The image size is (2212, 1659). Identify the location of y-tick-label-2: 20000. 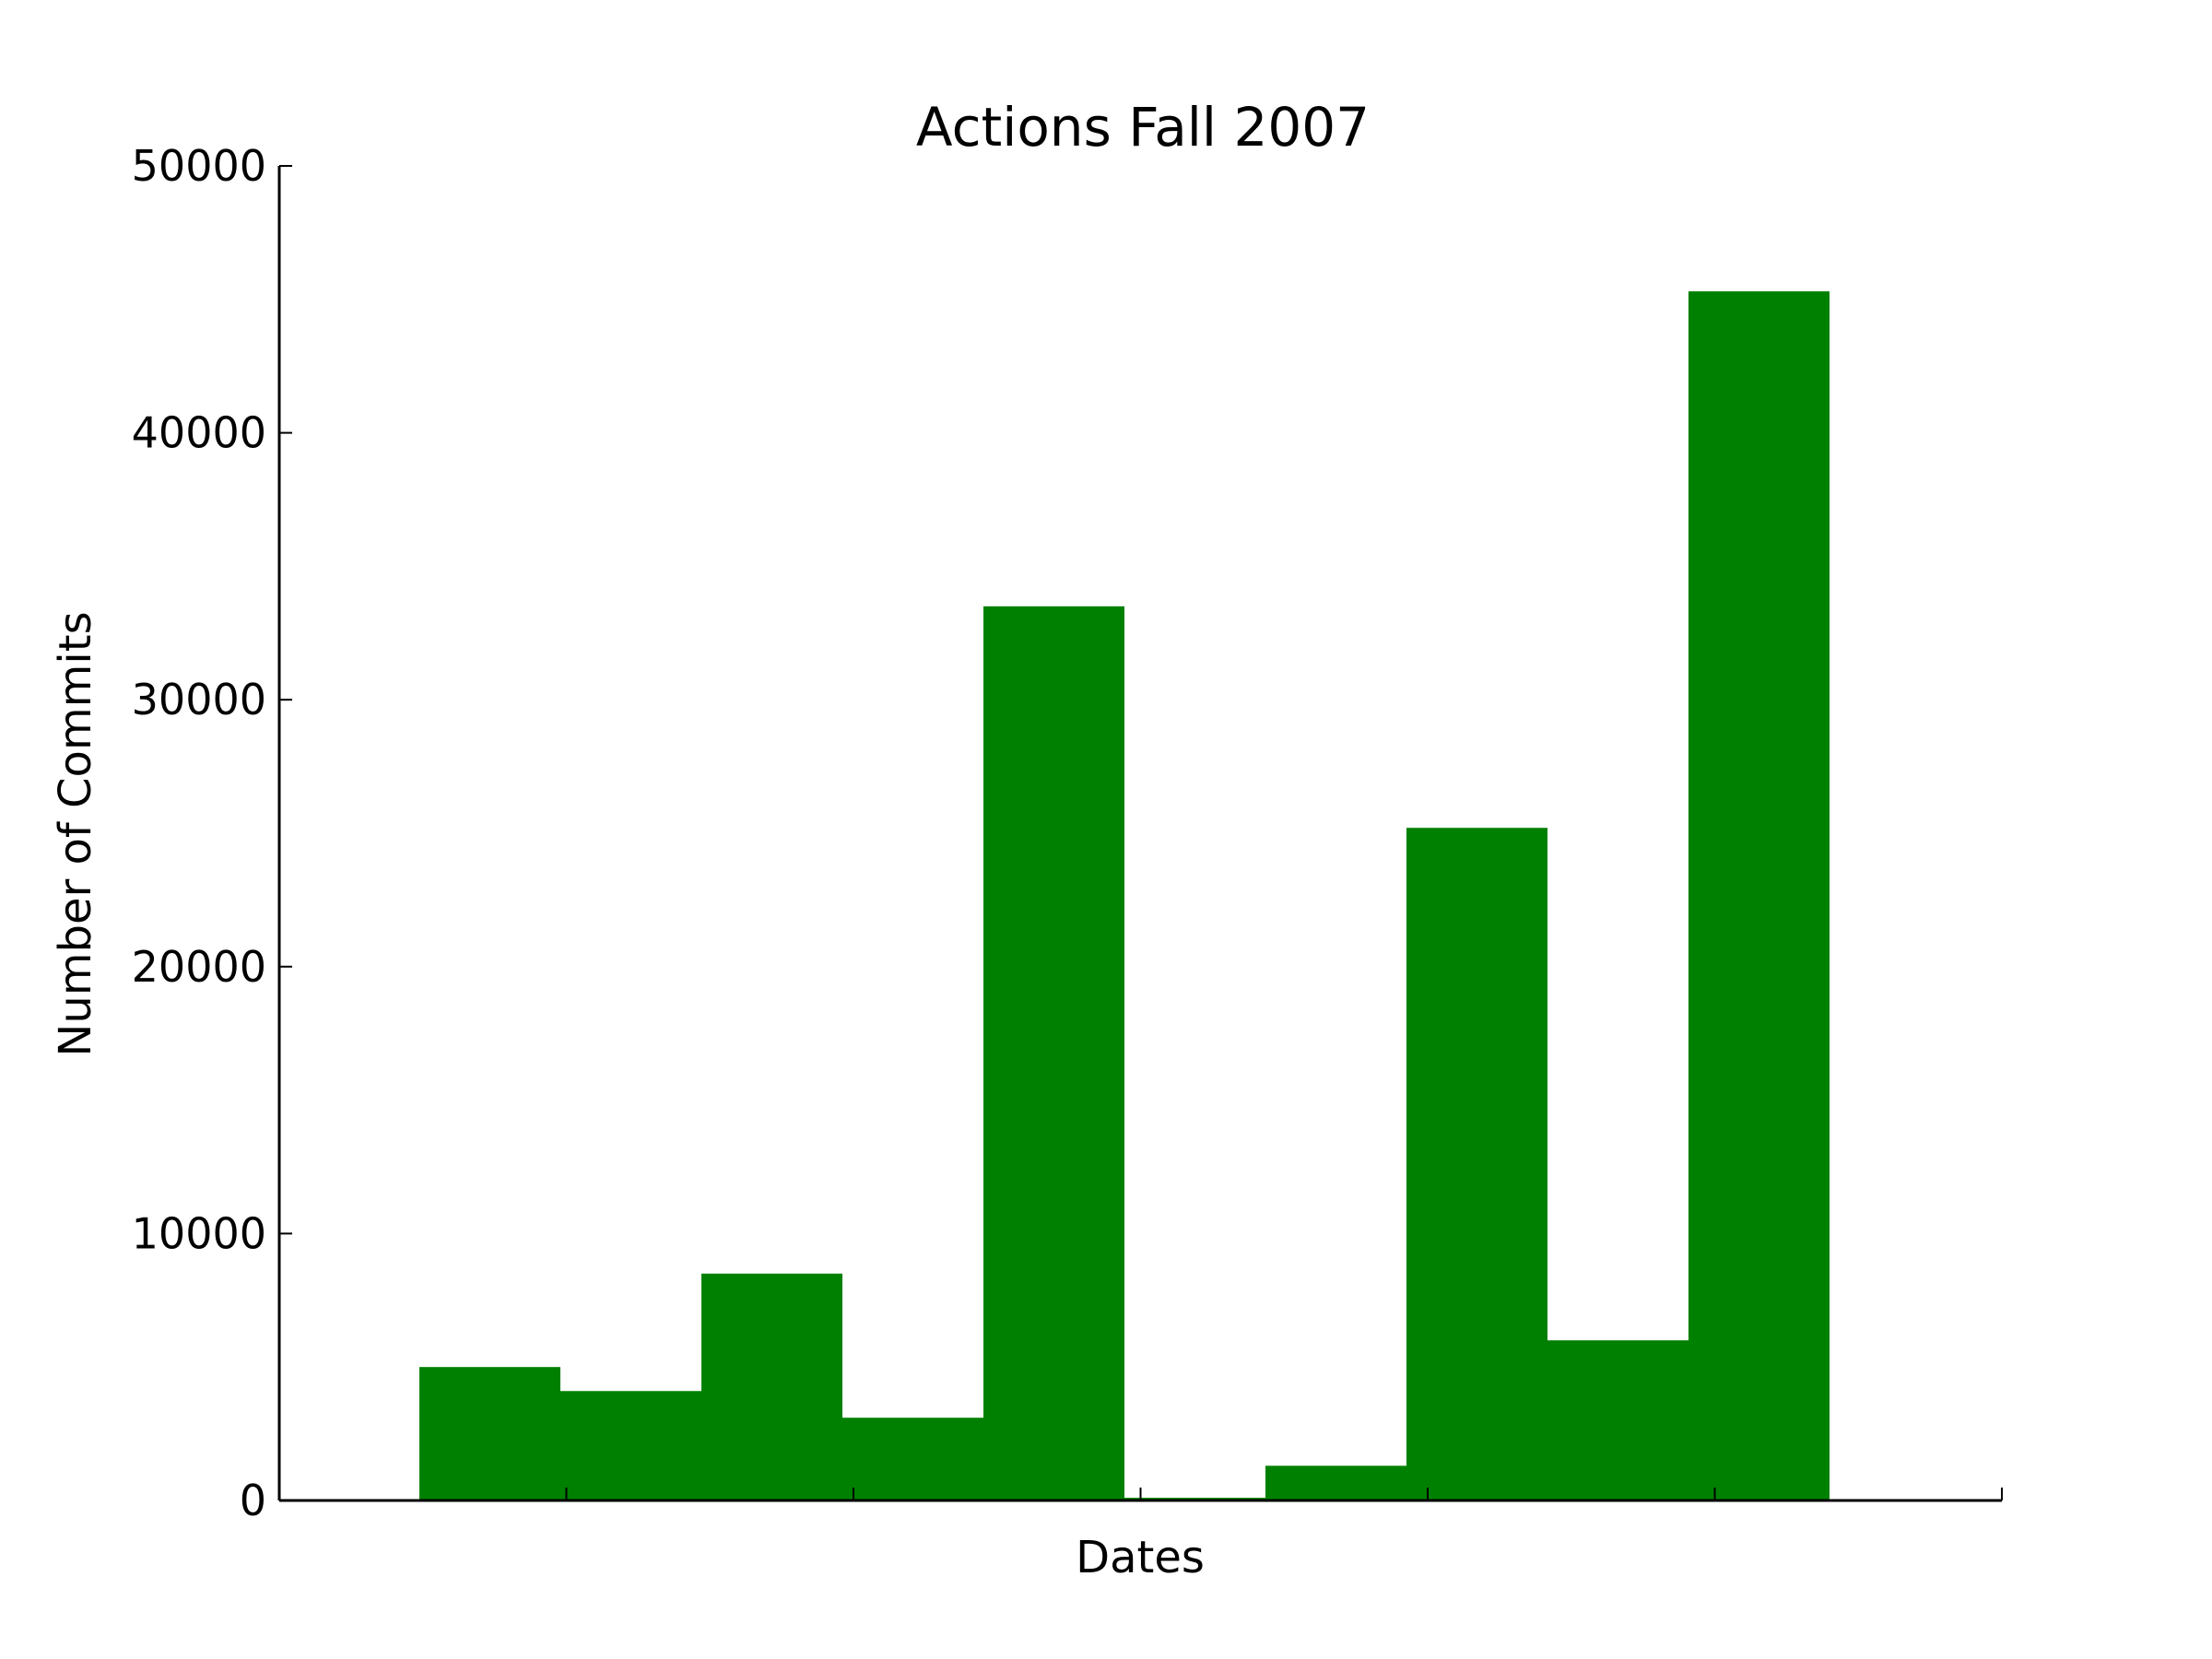
(199, 967).